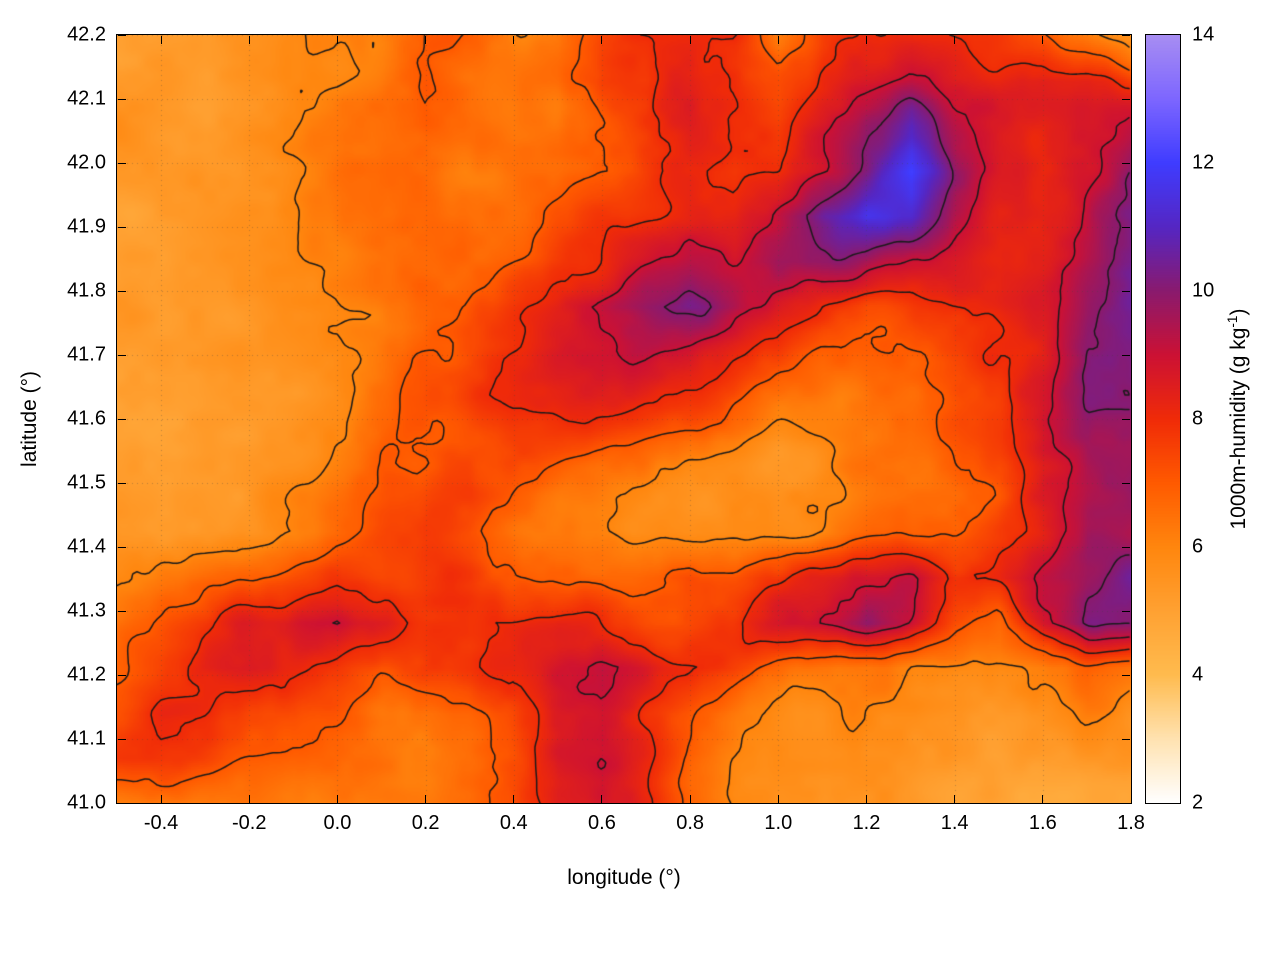  I want to click on x-tick-label: 0.2, so click(425, 823).